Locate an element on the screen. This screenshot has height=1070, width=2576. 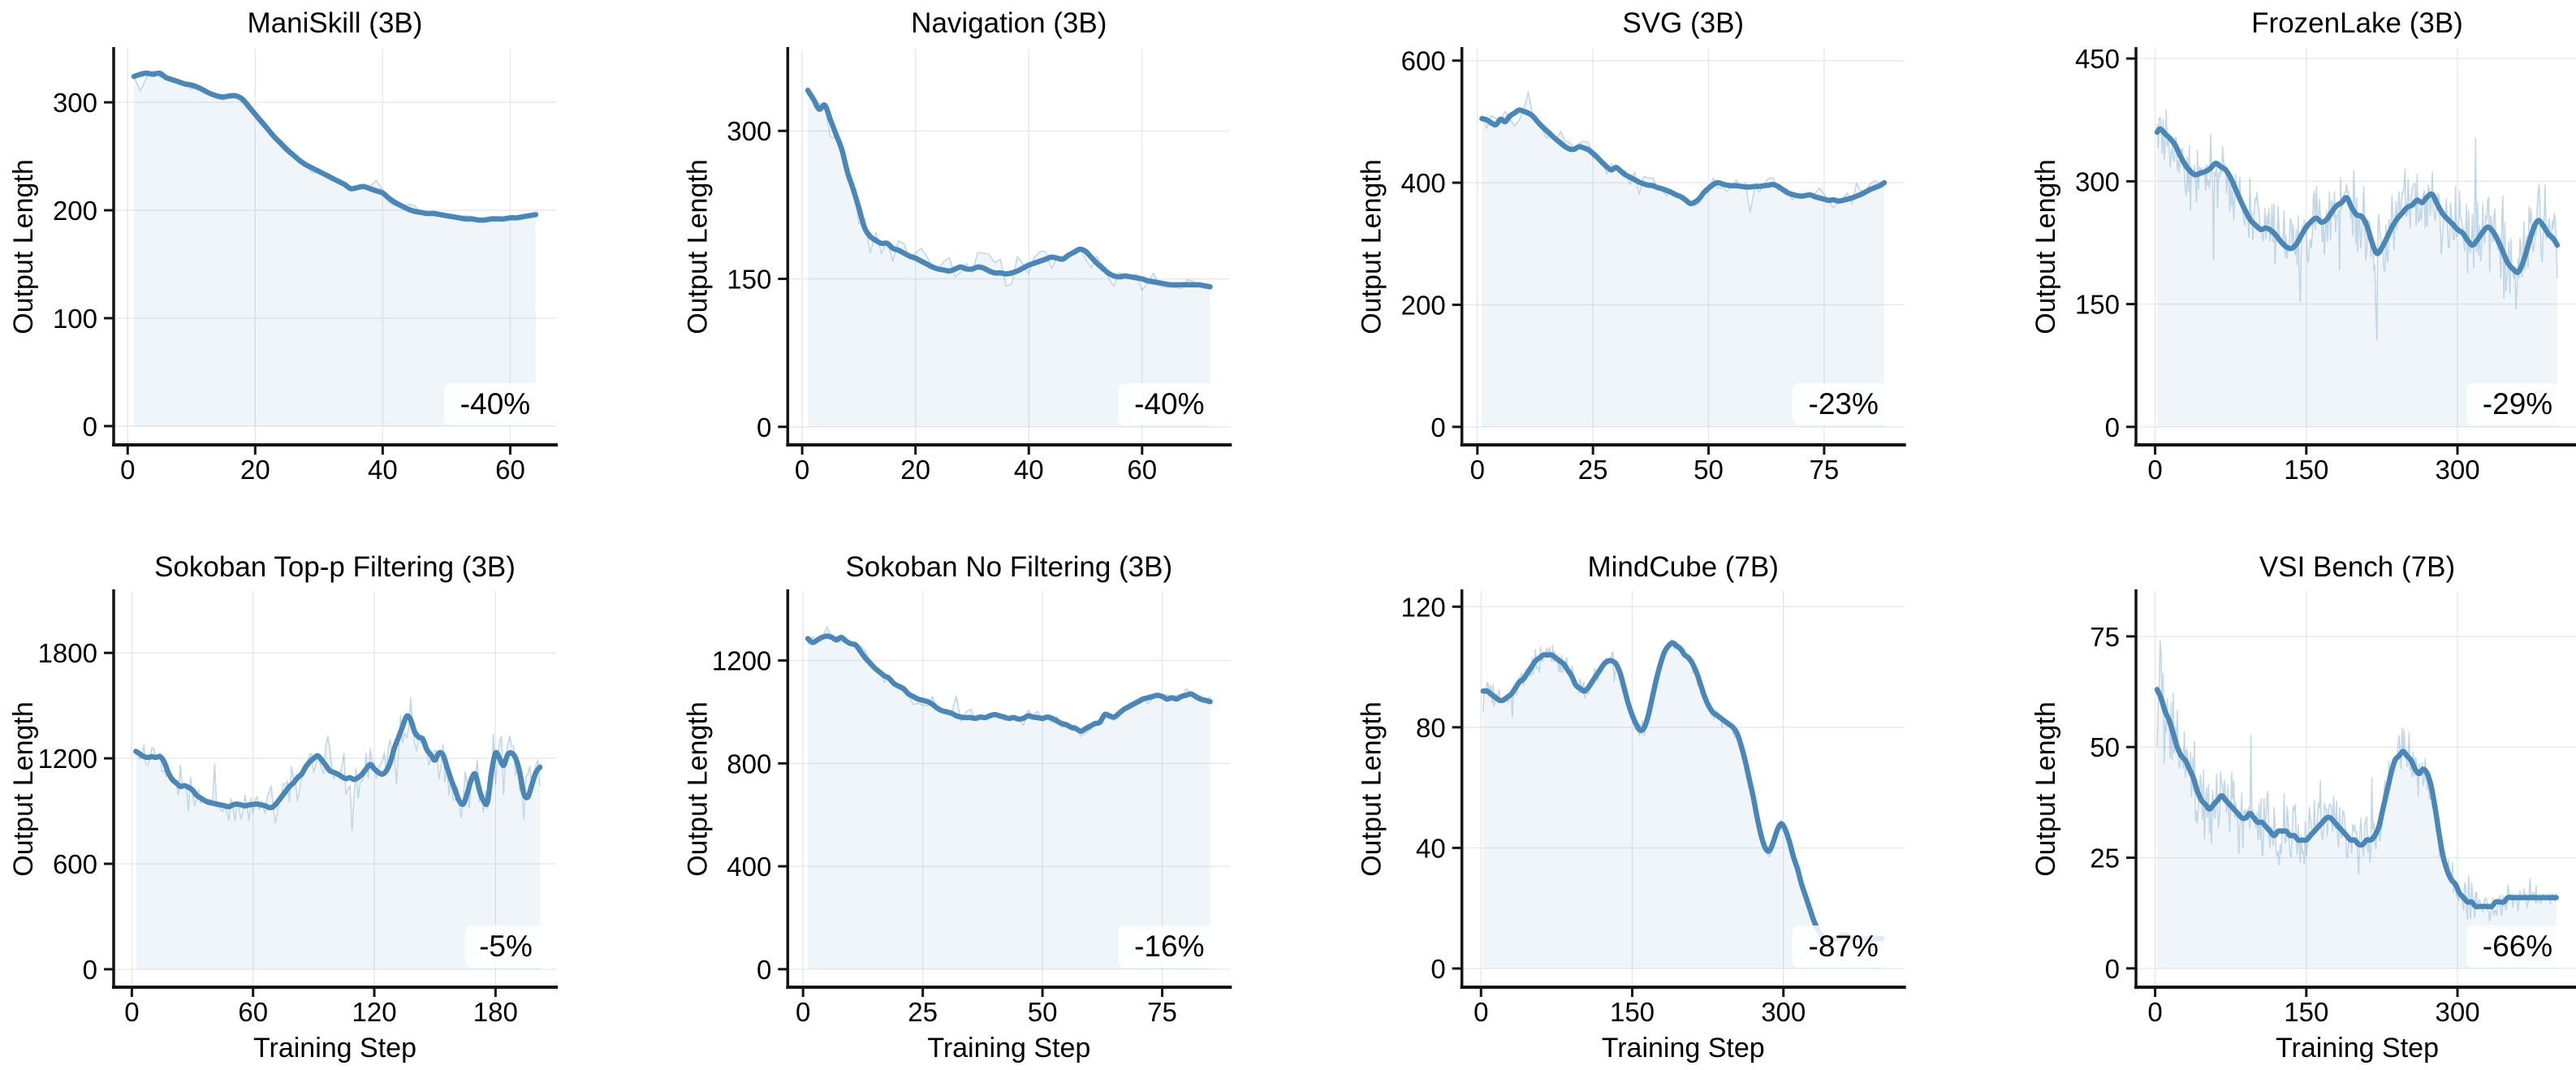
reduction-annotation: -29% is located at coordinates (2517, 404).